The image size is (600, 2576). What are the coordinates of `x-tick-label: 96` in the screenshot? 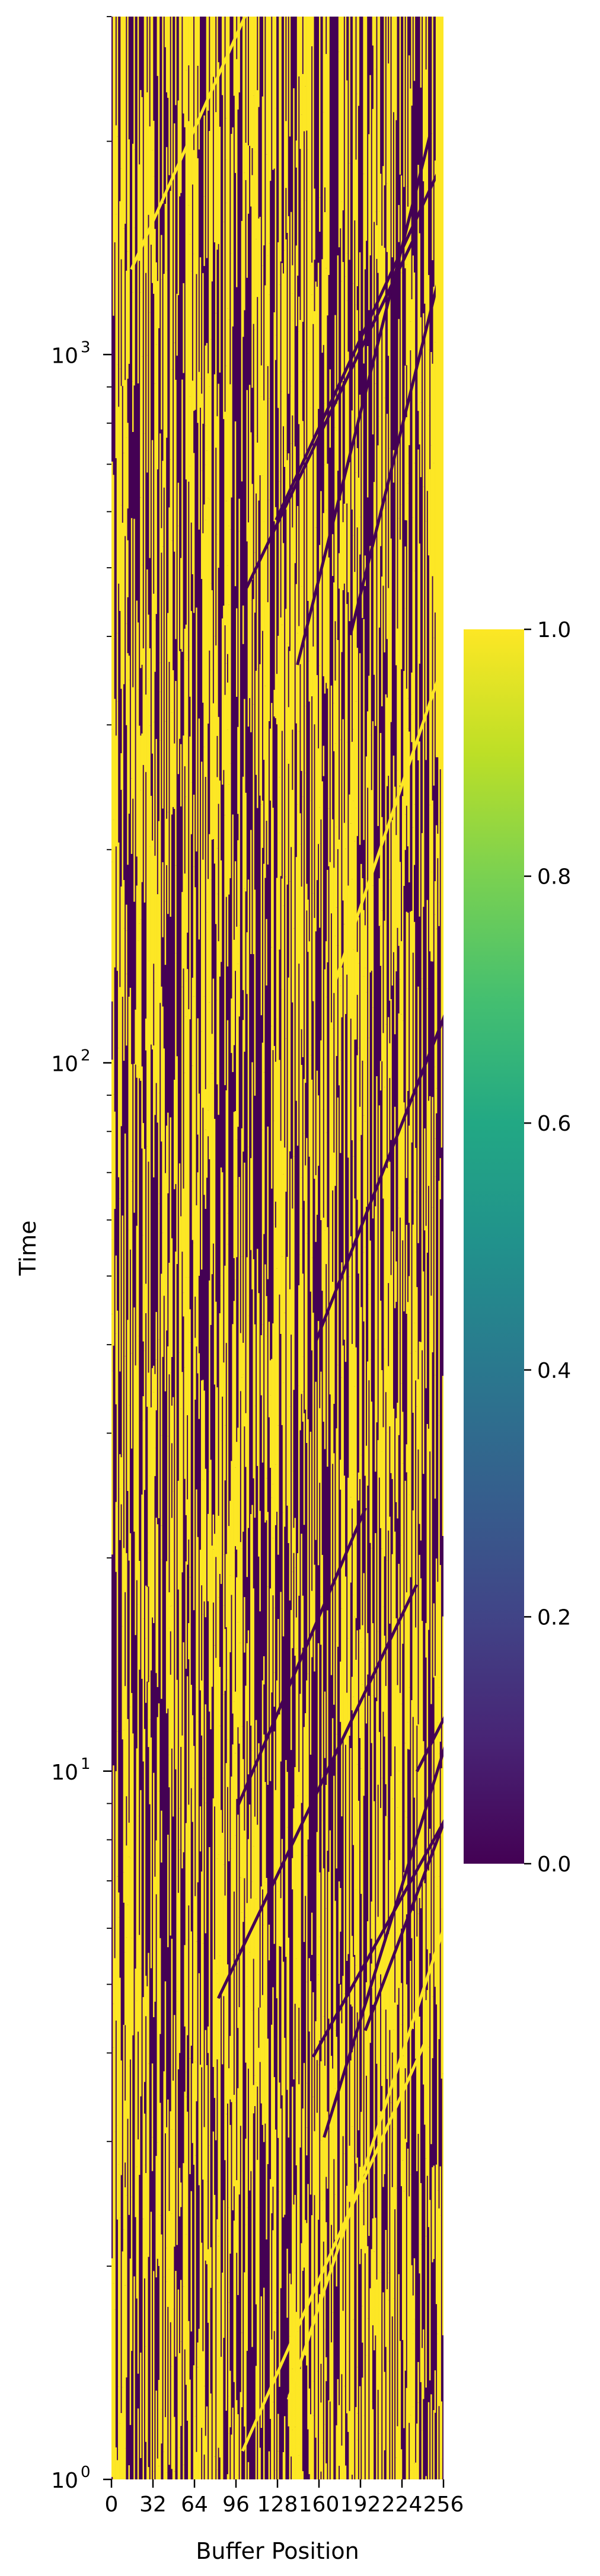 It's located at (236, 2504).